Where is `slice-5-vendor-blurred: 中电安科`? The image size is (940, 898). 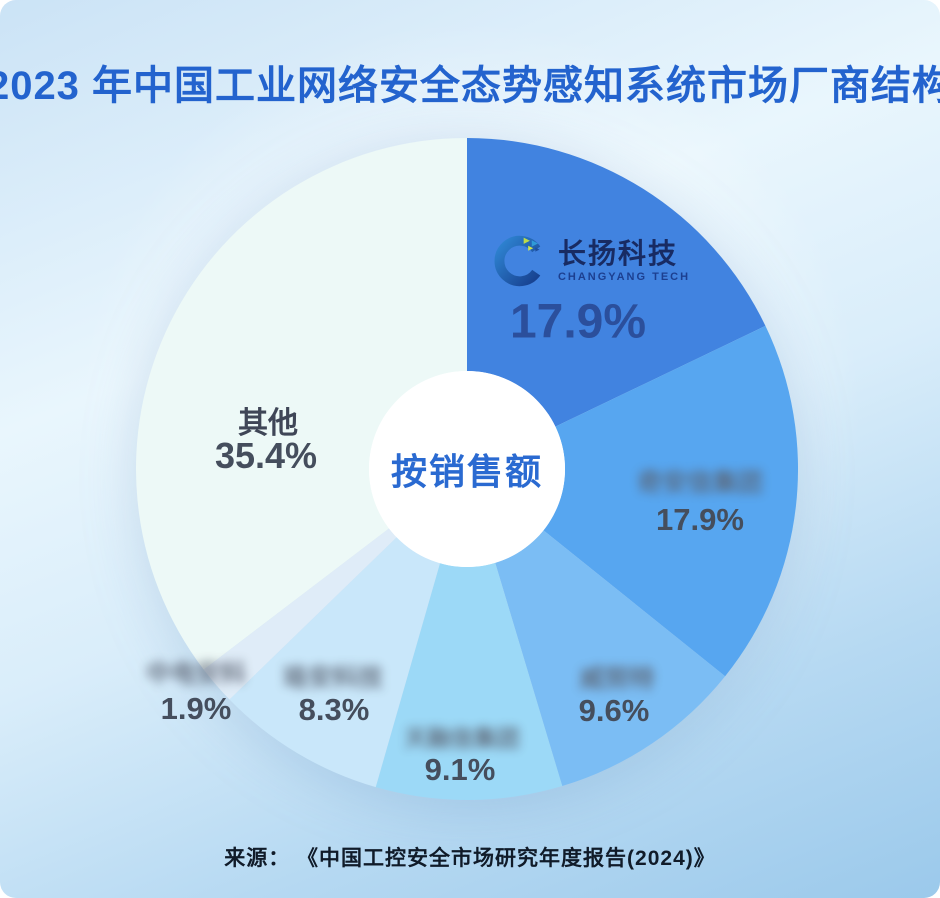 slice-5-vendor-blurred: 中电安科 is located at coordinates (196, 674).